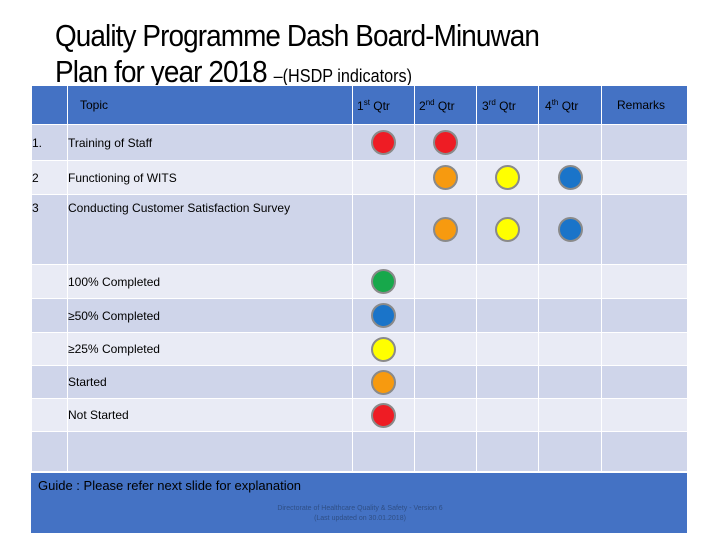 This screenshot has height=540, width=720. What do you see at coordinates (49, 142) in the screenshot?
I see `row-number: 1.` at bounding box center [49, 142].